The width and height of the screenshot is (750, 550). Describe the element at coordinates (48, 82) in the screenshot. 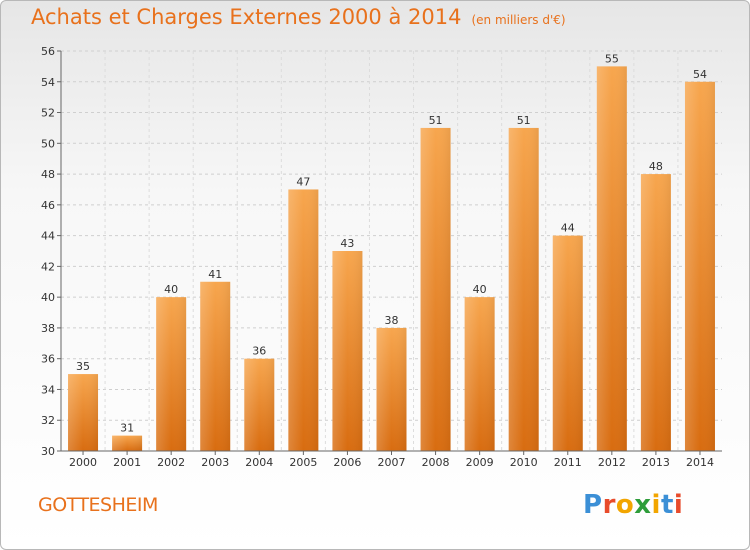

I see `y-tick-label: 54` at that location.